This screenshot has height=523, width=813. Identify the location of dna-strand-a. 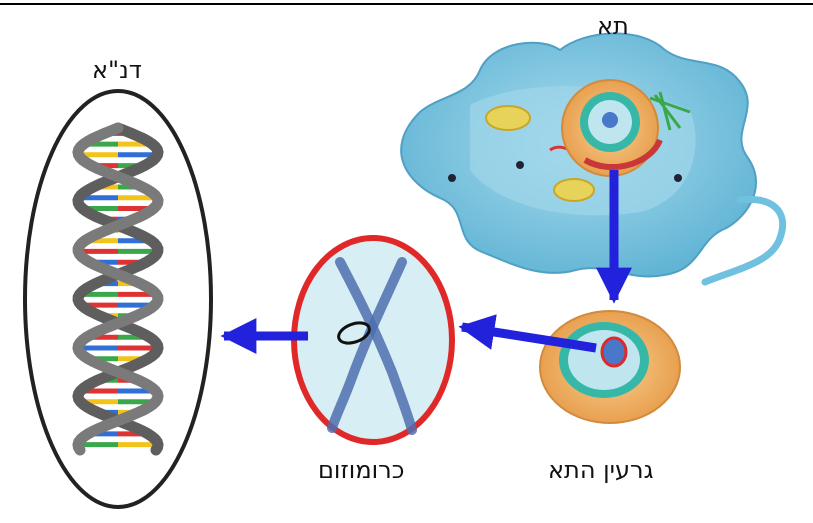
(118, 289).